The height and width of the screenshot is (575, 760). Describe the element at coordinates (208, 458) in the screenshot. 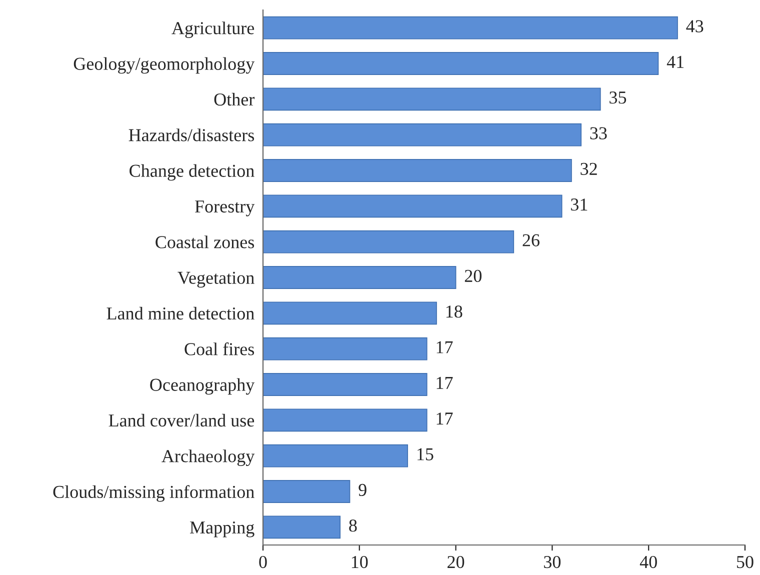

I see `y-tick-label: Archaeology` at that location.